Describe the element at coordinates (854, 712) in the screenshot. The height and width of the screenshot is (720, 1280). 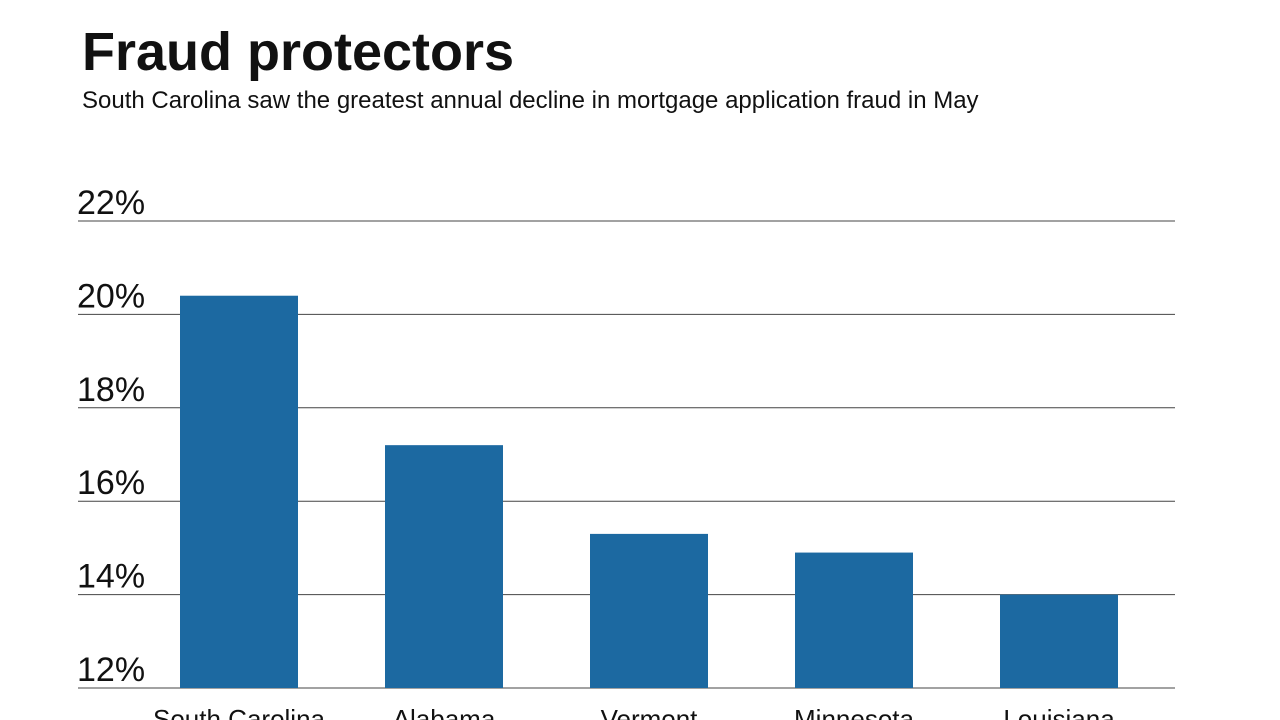
I see `x-tick-label: Minnesota` at that location.